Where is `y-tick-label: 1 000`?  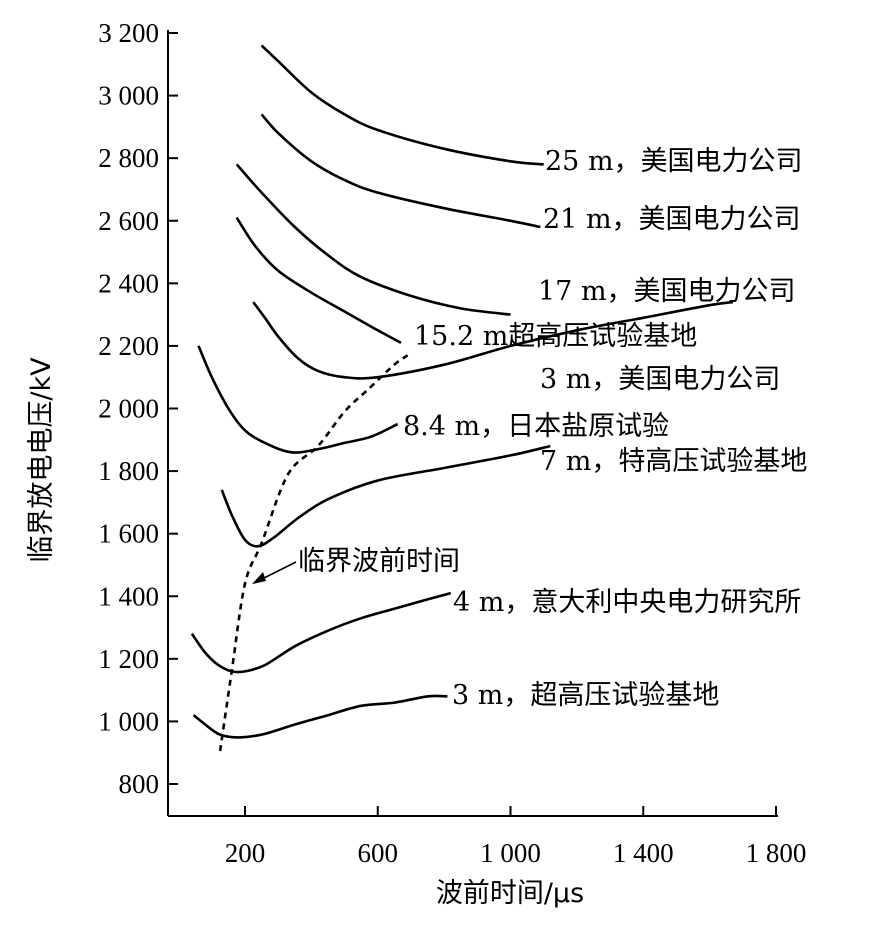
y-tick-label: 1 000 is located at coordinates (128, 721).